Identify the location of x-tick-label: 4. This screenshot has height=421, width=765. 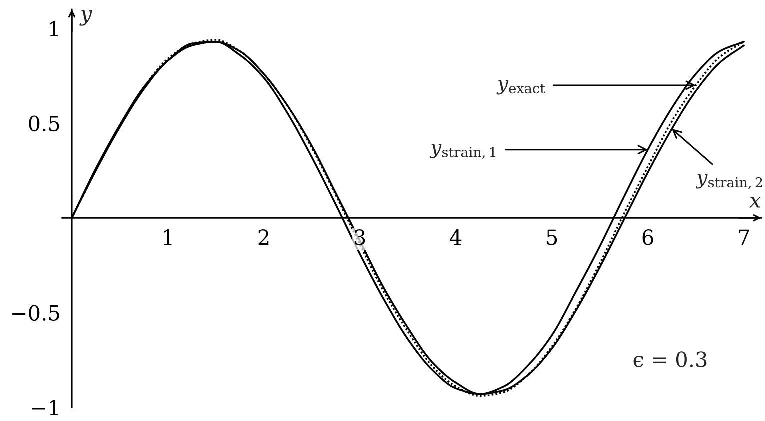
(456, 238).